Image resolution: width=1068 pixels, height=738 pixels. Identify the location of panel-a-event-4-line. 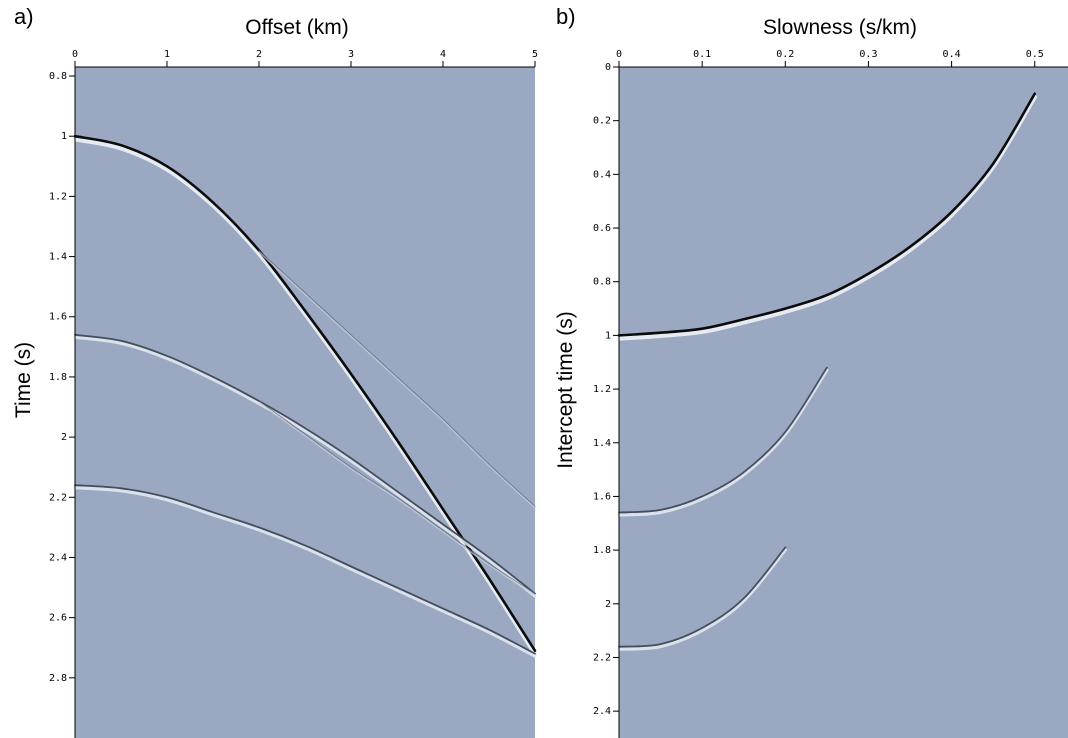
(397, 378).